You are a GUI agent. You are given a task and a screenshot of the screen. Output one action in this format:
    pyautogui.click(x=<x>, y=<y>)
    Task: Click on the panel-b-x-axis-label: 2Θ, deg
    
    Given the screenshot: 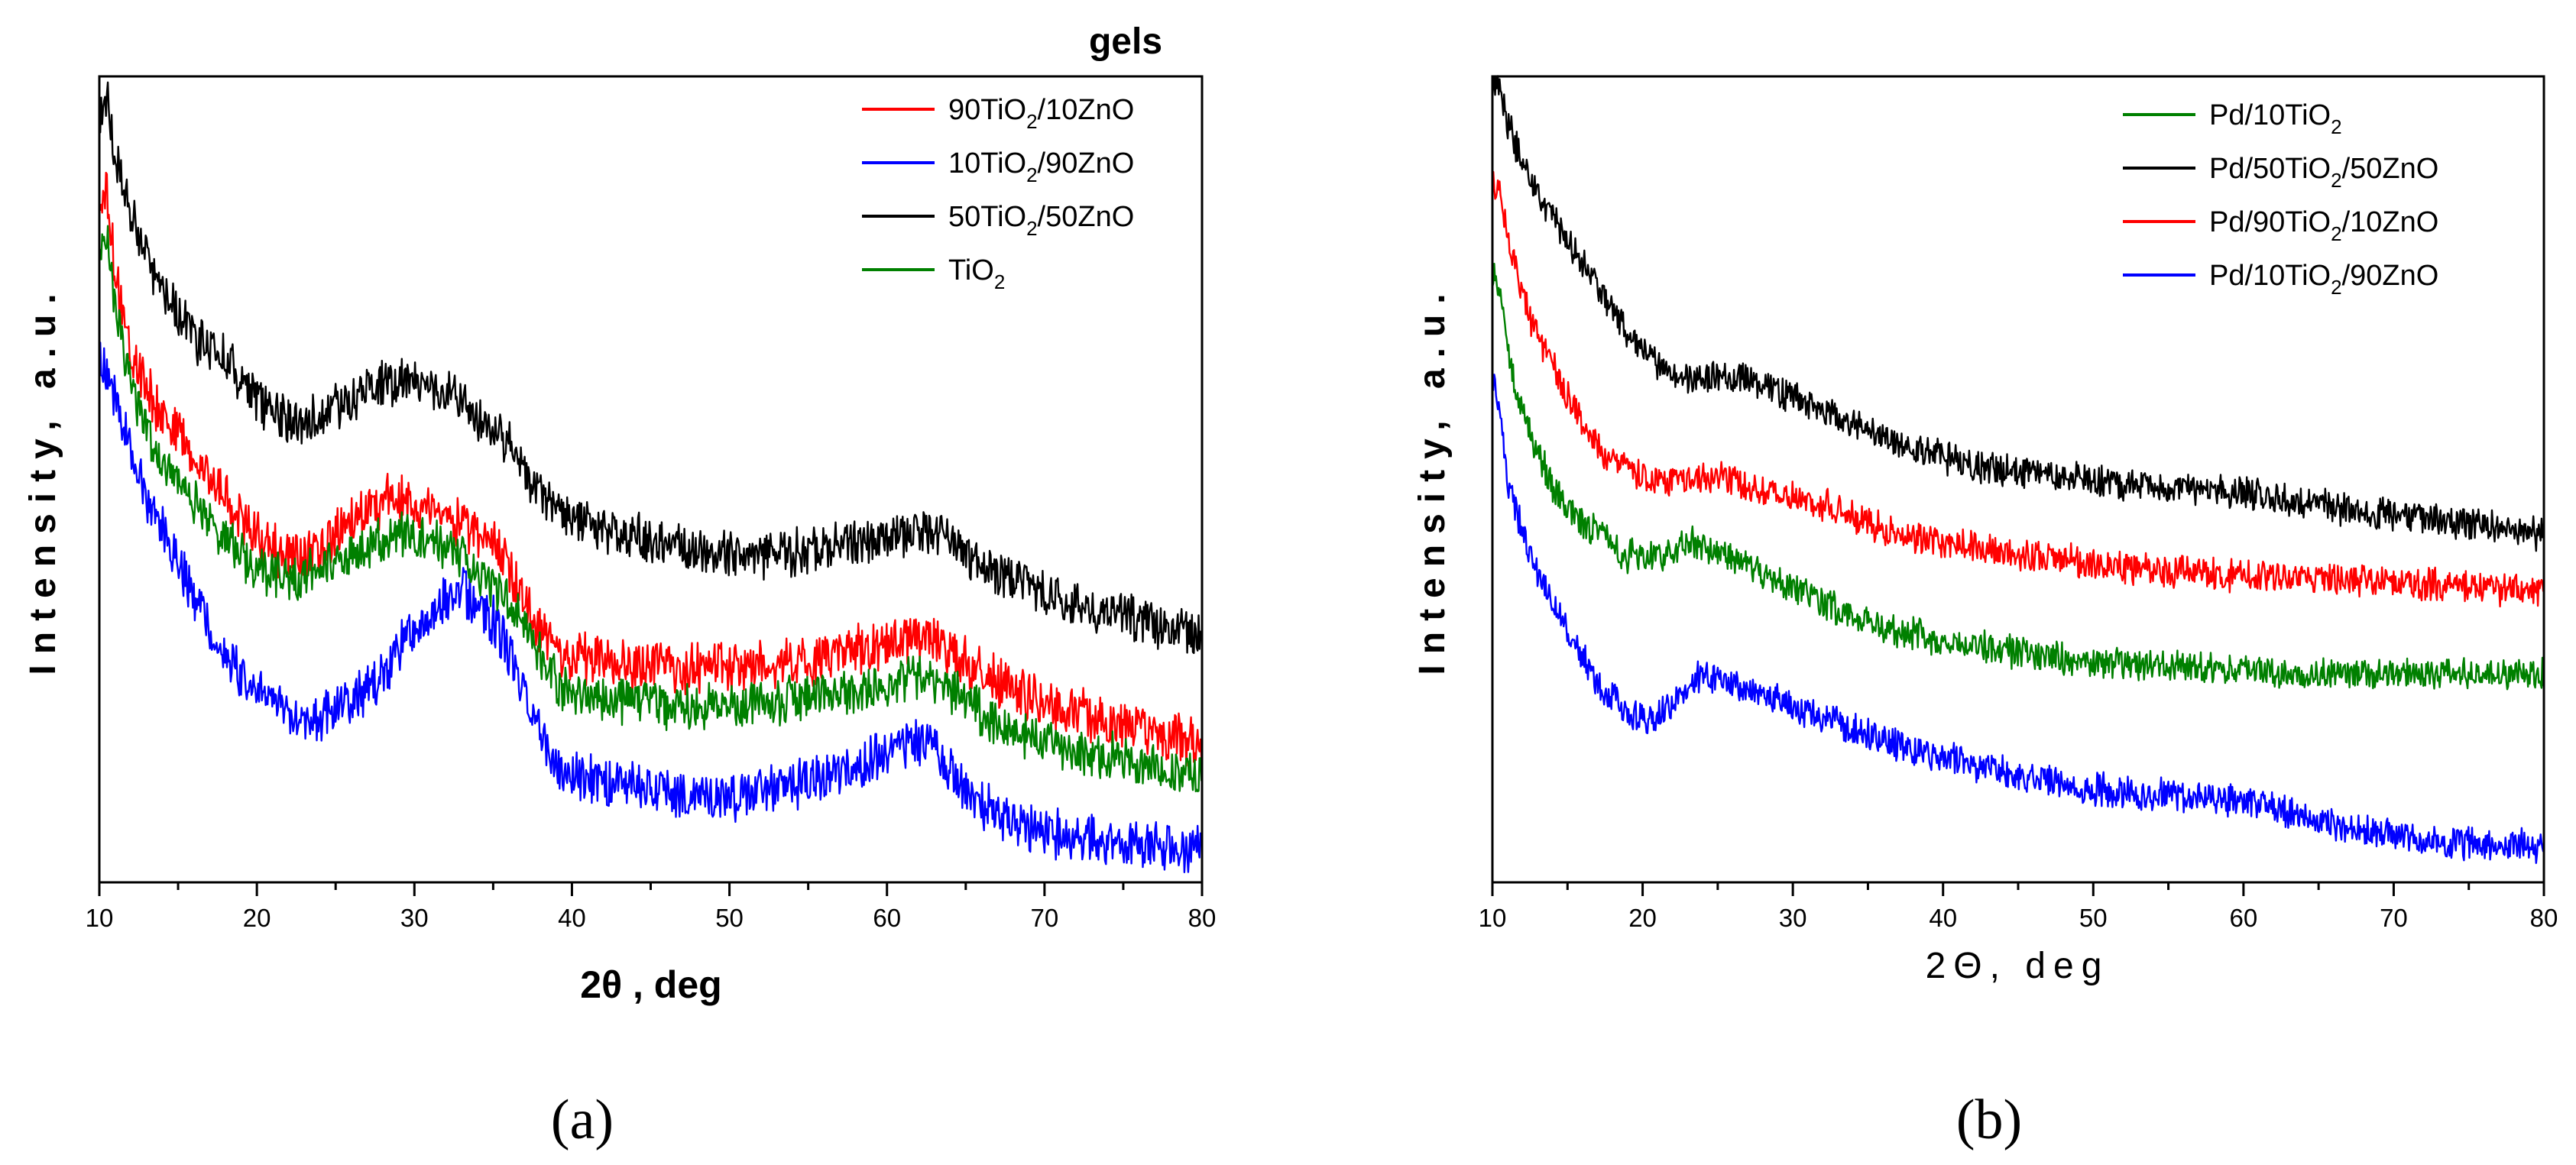 What is the action you would take?
    pyautogui.click(x=2018, y=966)
    